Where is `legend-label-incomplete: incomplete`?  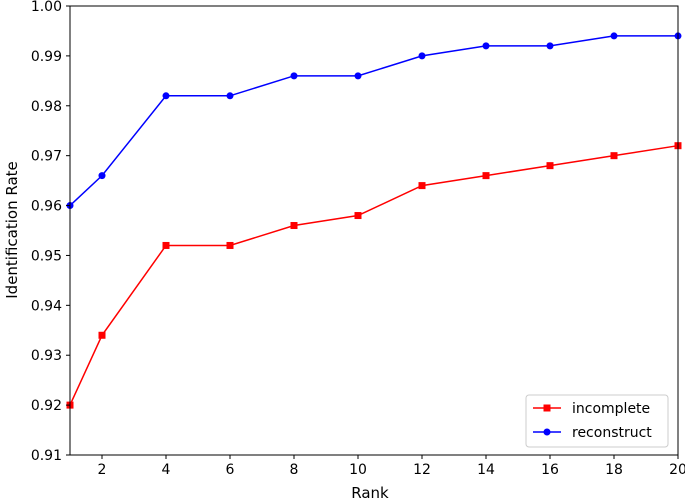 legend-label-incomplete: incomplete is located at coordinates (611, 409).